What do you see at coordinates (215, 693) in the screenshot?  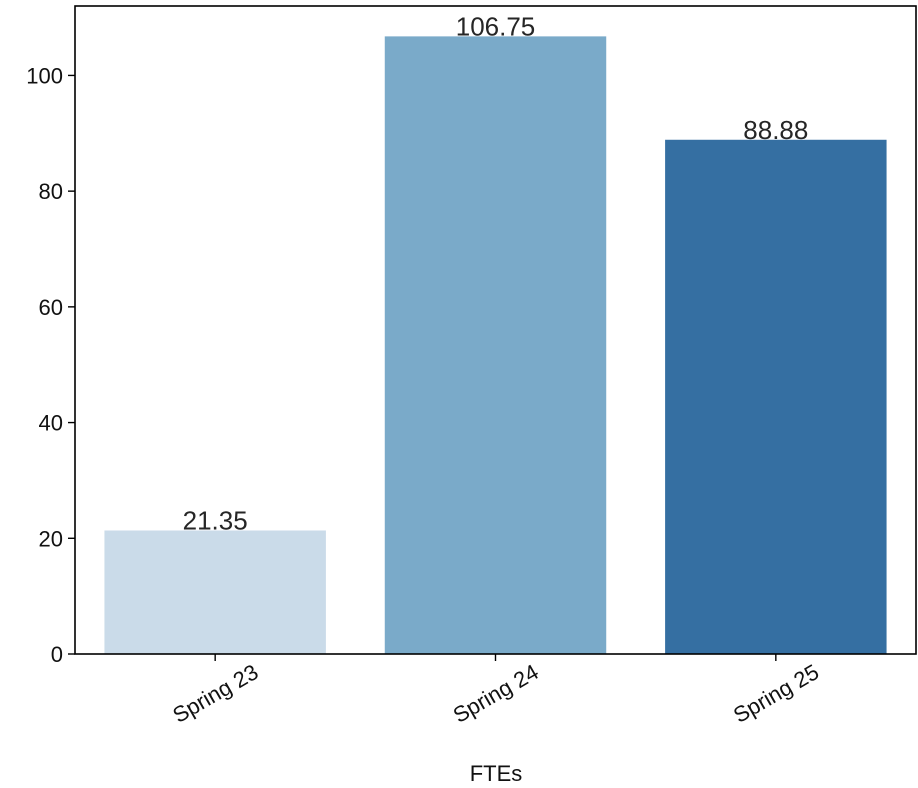 I see `x-tick-label: Spring 23` at bounding box center [215, 693].